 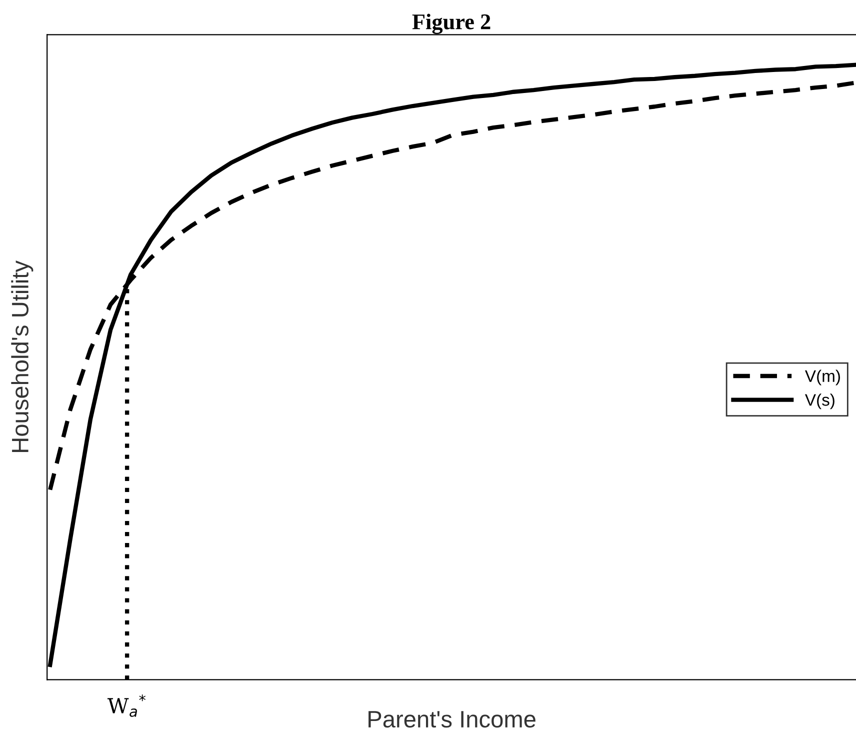 I want to click on text: W$_{a}$$^{*}$, so click(x=126, y=705).